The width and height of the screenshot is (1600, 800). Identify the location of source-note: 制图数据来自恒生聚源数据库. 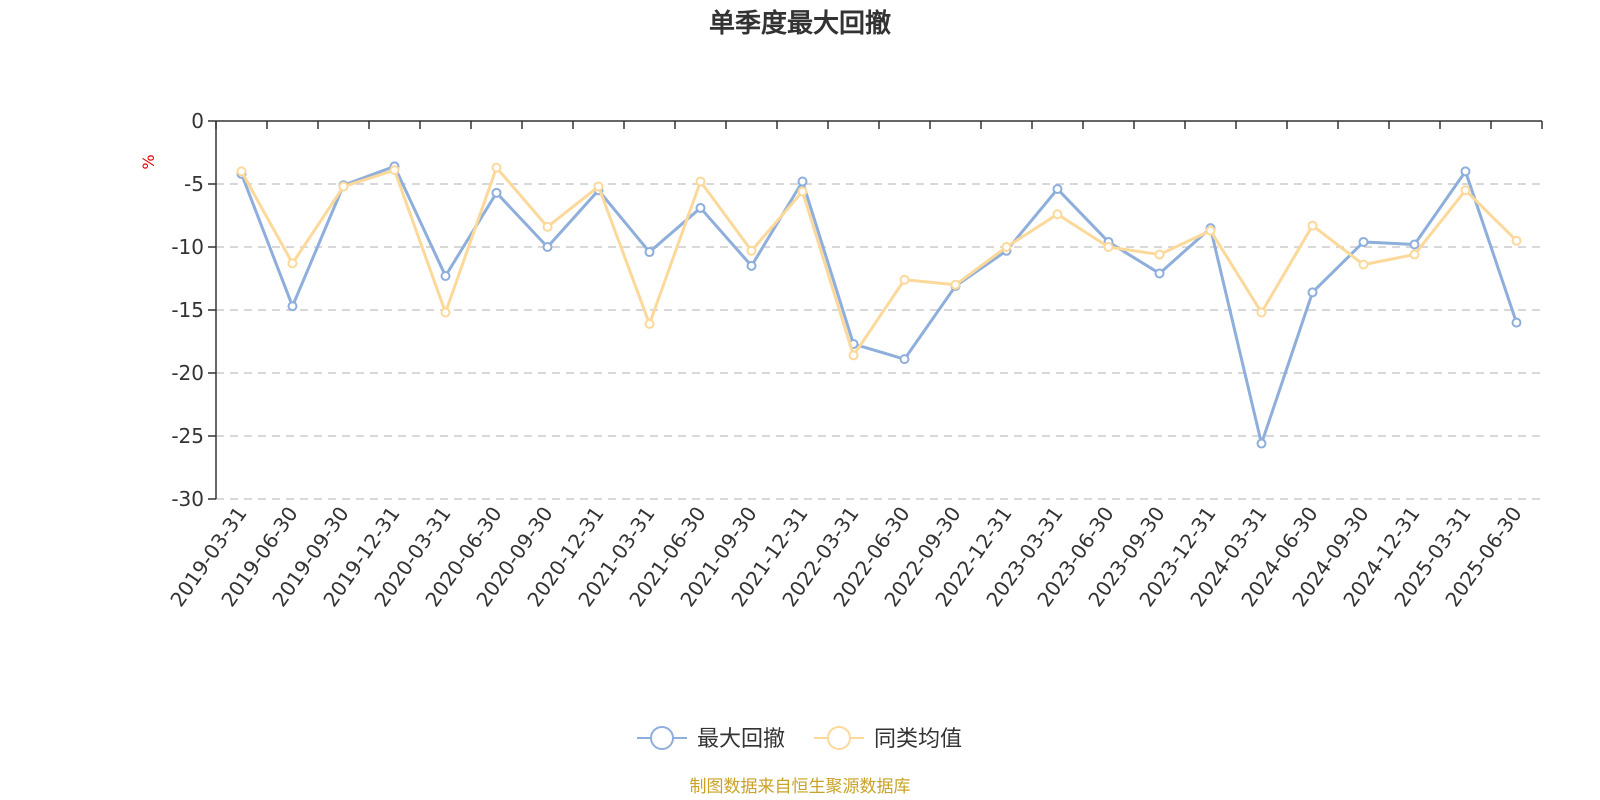
(800, 787).